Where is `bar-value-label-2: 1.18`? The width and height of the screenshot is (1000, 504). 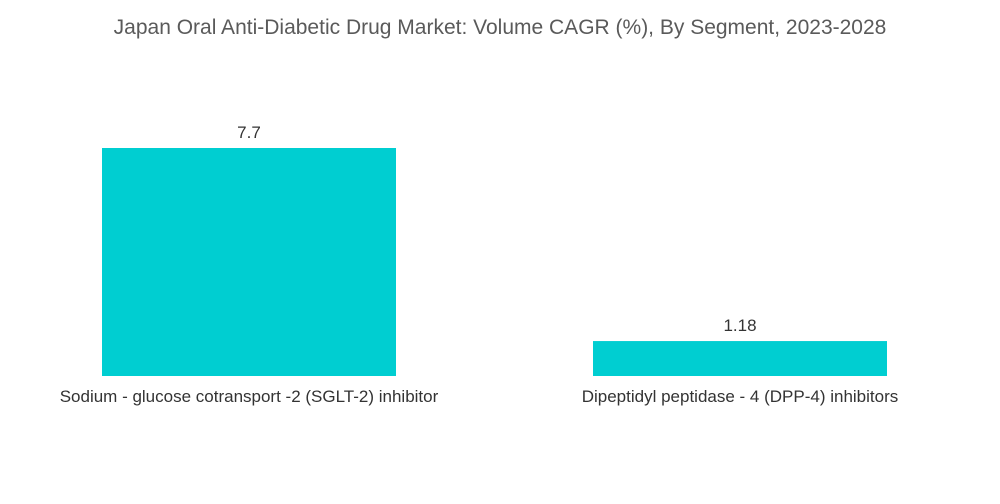 bar-value-label-2: 1.18 is located at coordinates (739, 325).